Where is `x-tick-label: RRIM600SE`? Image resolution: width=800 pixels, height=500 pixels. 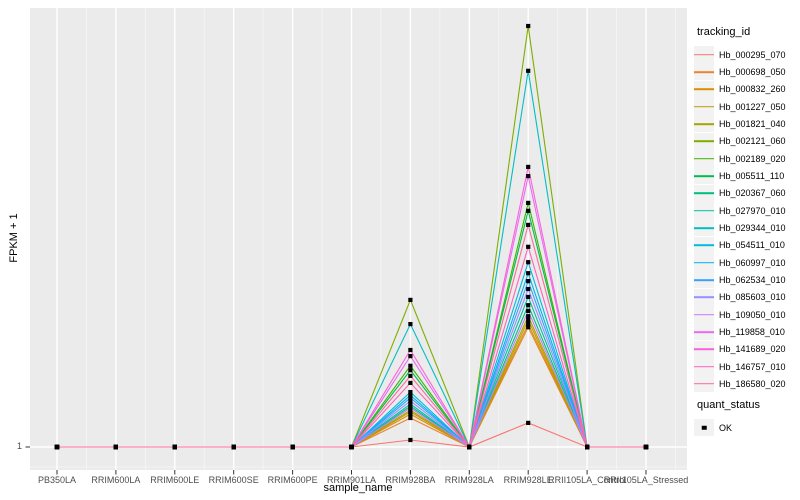 x-tick-label: RRIM600SE is located at coordinates (233, 480).